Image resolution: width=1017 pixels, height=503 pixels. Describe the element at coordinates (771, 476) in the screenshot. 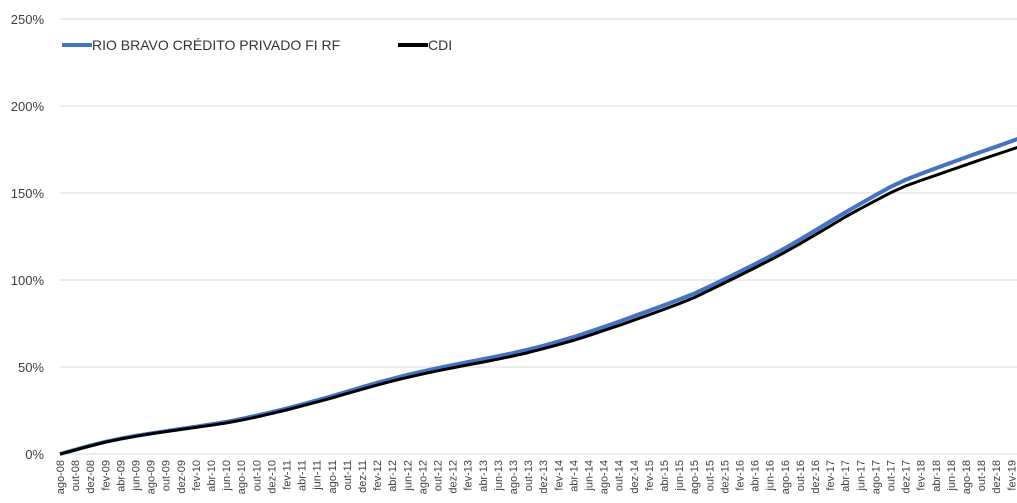

I see `x-tick-label: jun-16` at that location.